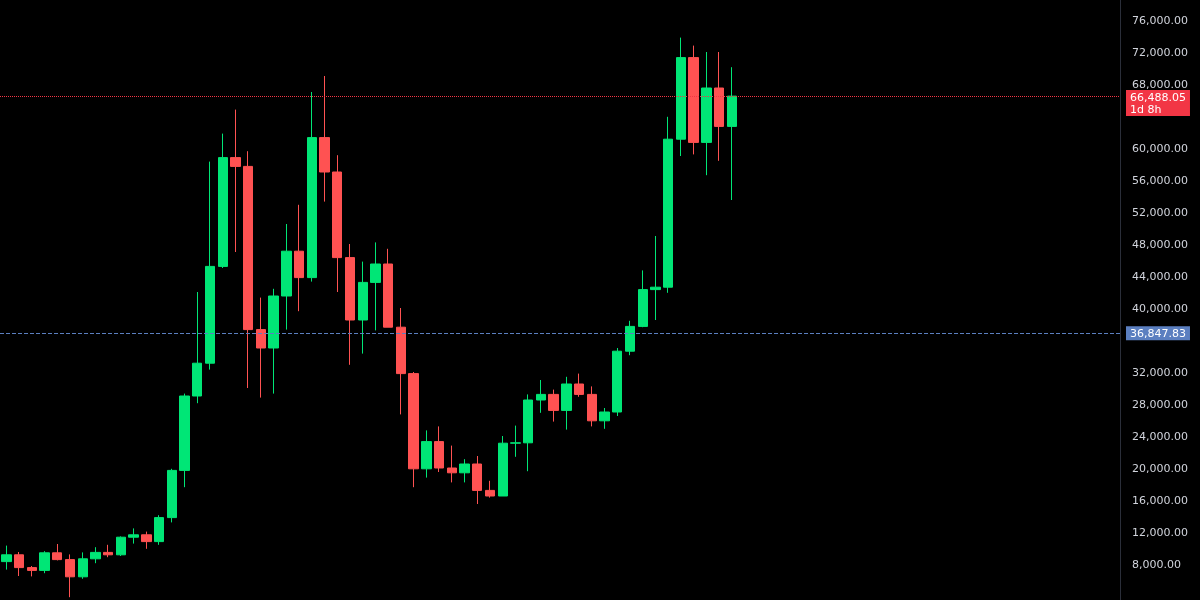  What do you see at coordinates (1160, 276) in the screenshot?
I see `y-tick-label: 44,000.00` at bounding box center [1160, 276].